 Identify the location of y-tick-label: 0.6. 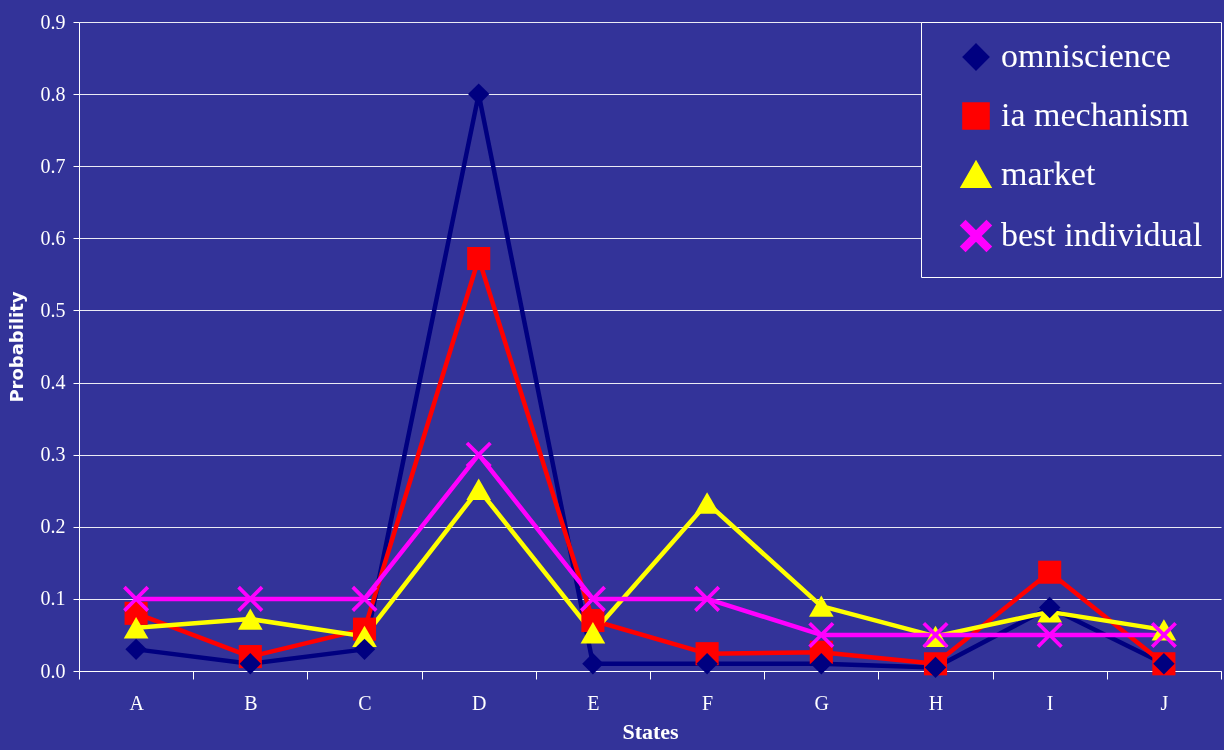
(53, 237).